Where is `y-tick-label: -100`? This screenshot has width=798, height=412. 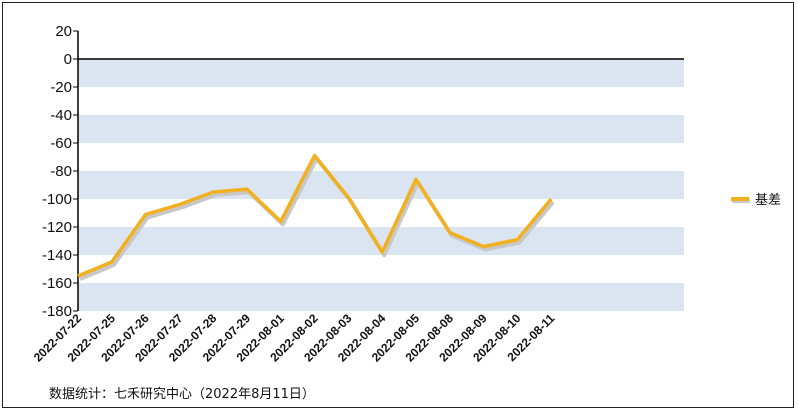 y-tick-label: -100 is located at coordinates (57, 199).